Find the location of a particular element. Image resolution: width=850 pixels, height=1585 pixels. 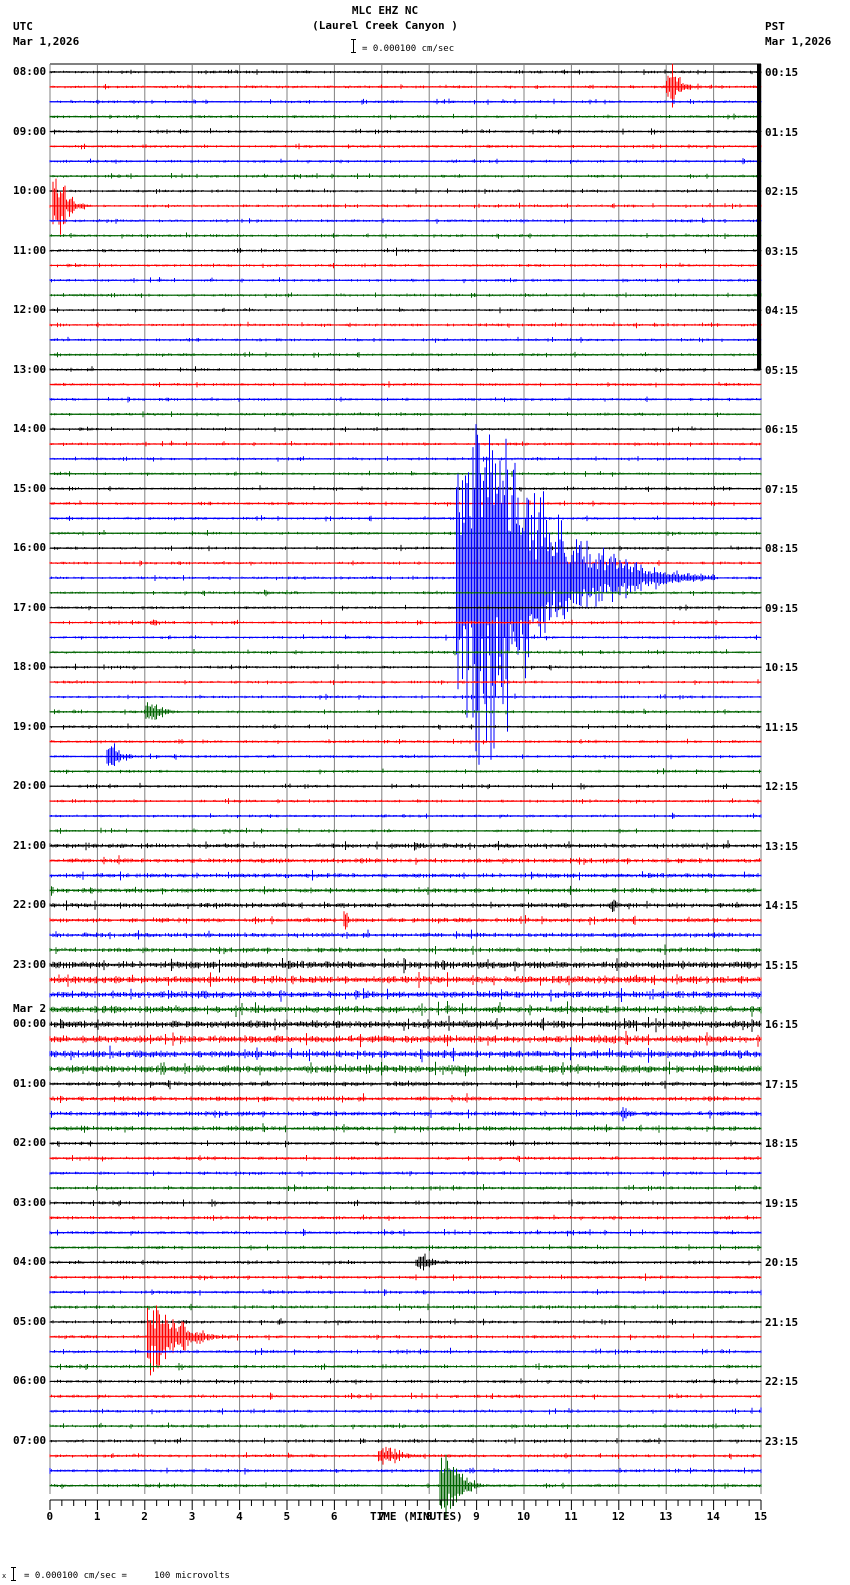

pst-hour-label: 06:15 is located at coordinates (782, 430).